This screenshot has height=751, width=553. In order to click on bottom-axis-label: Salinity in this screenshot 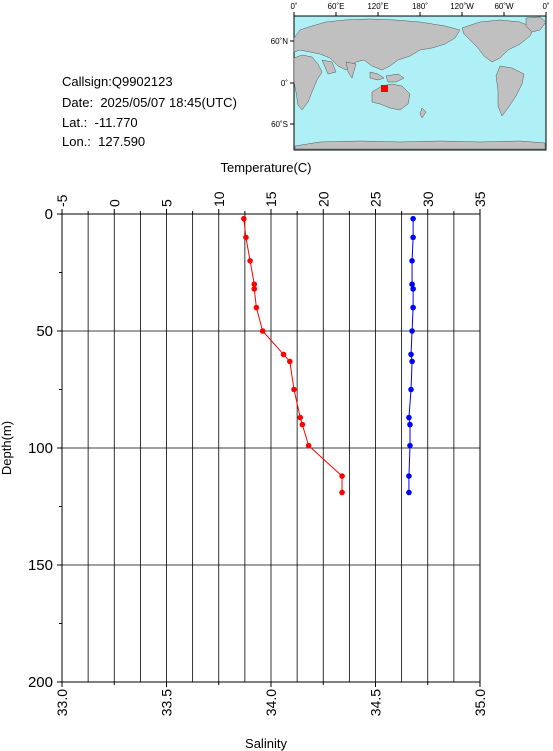, I will do `click(266, 743)`.